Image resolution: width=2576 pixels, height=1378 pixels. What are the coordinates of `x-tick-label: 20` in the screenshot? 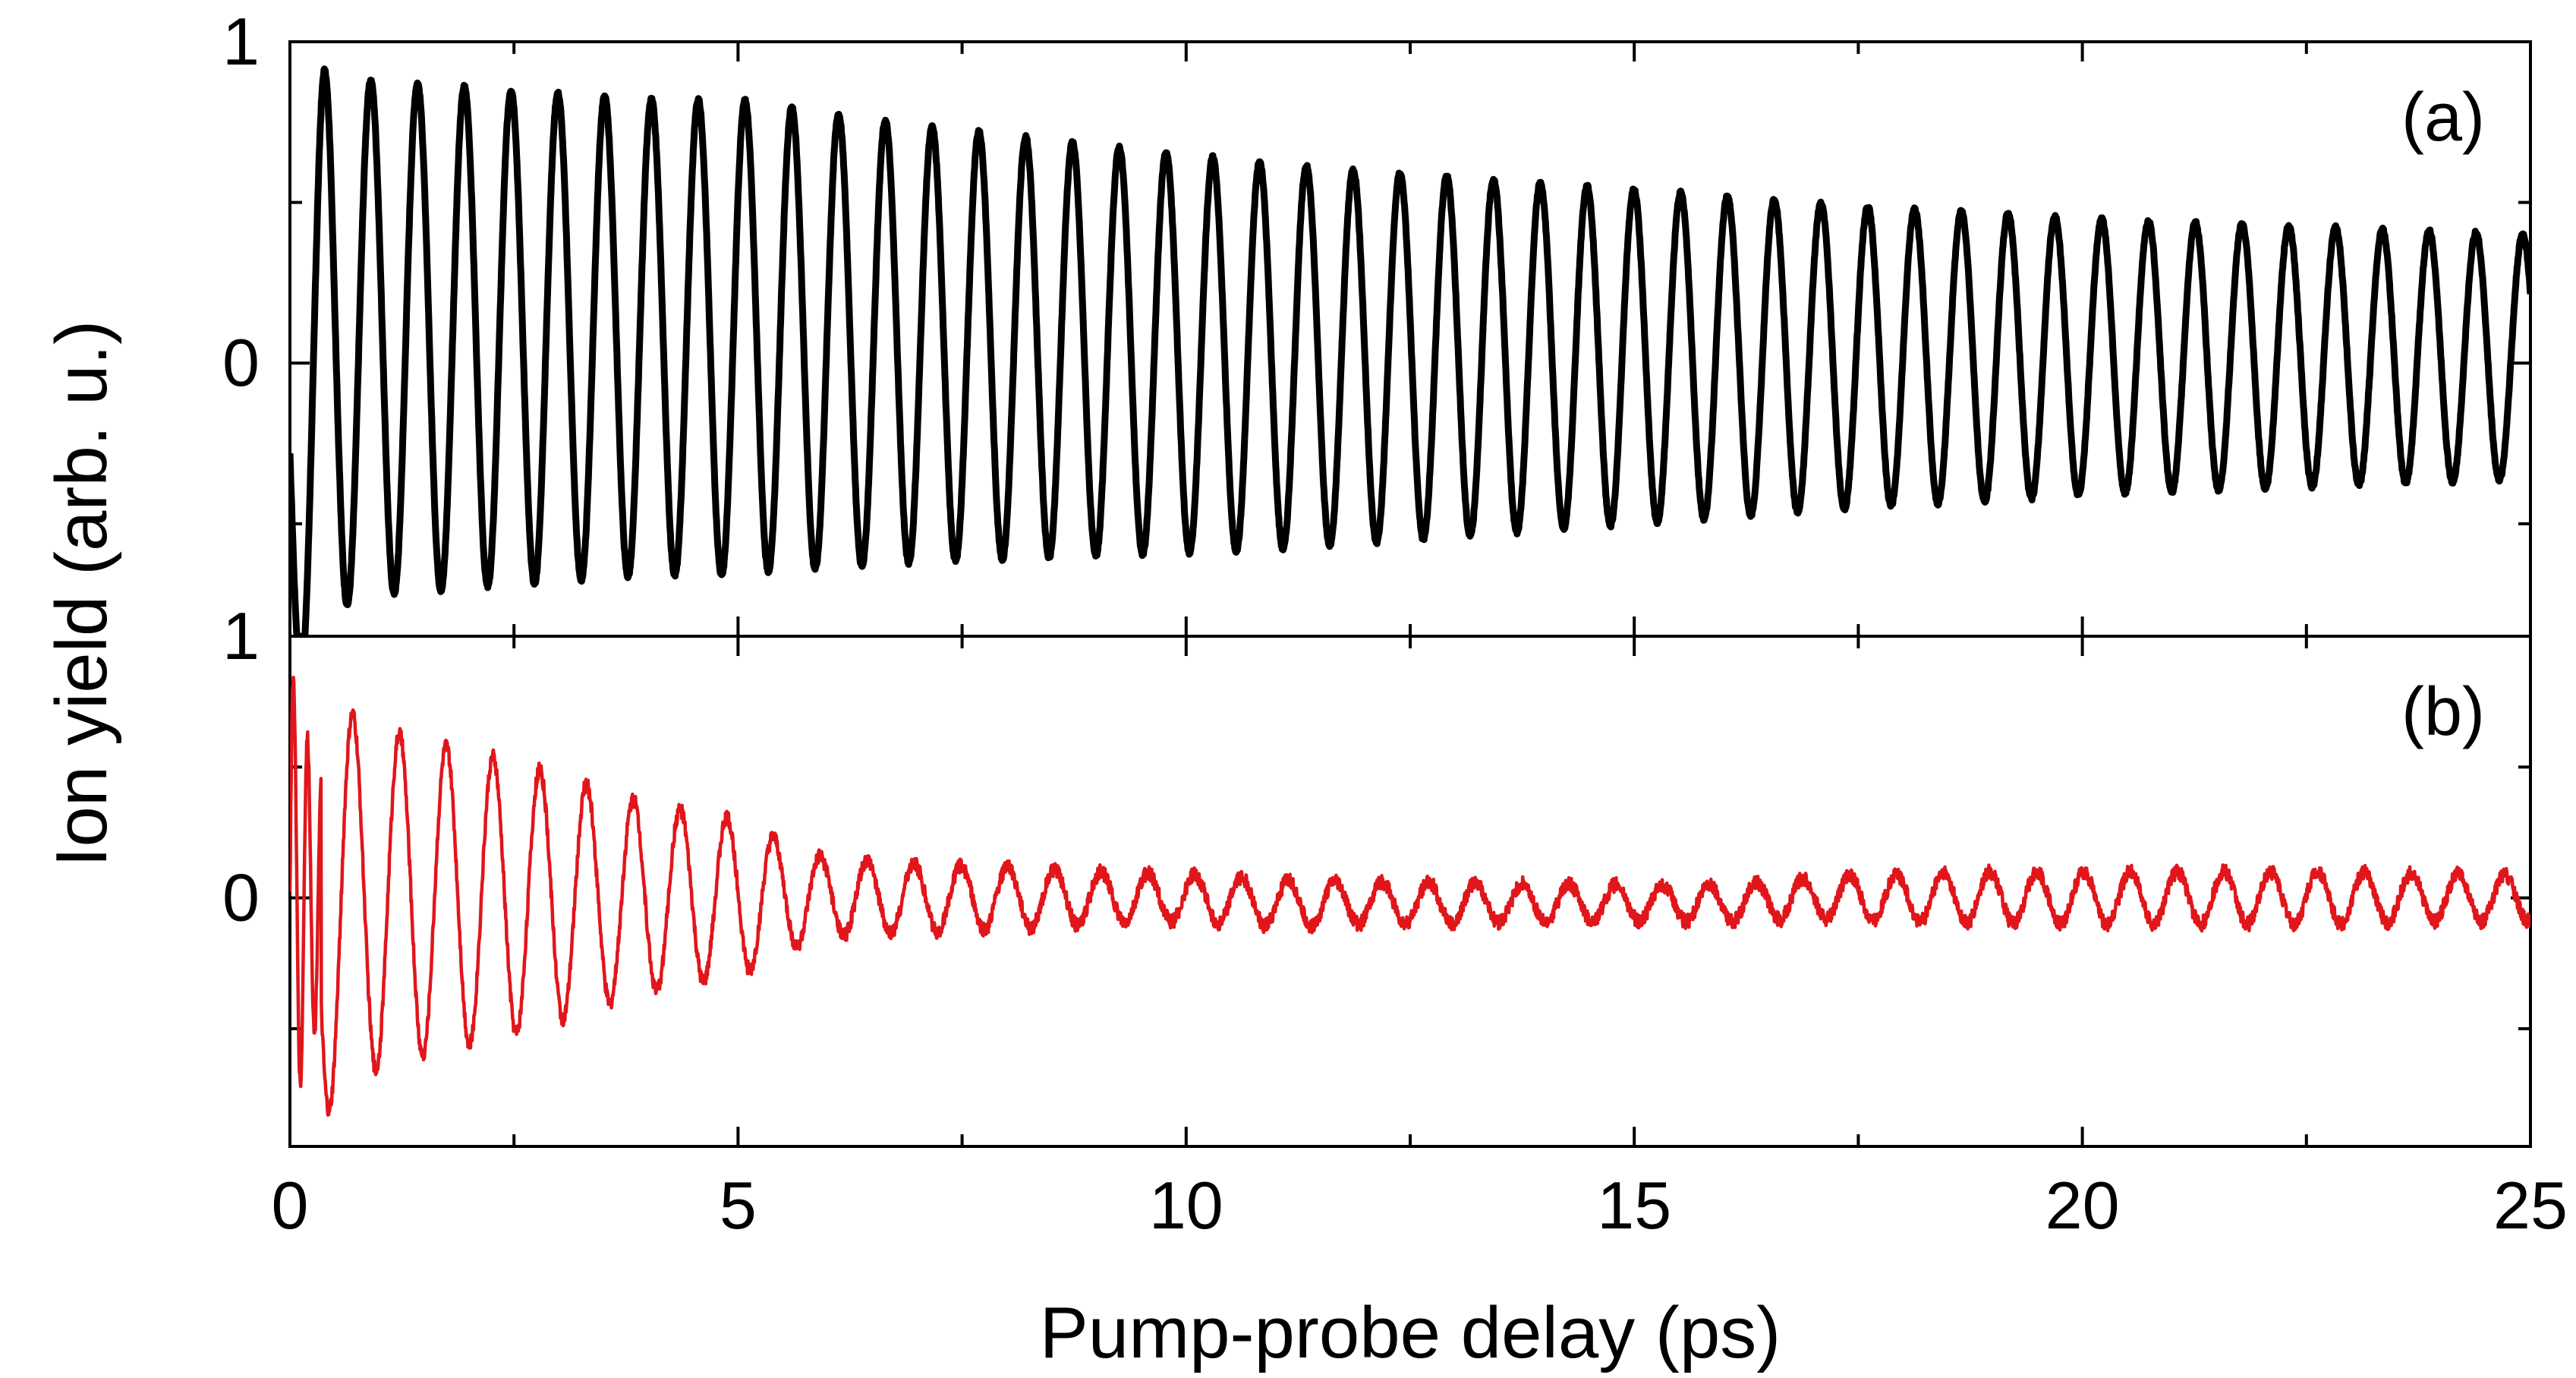 It's located at (2082, 1205).